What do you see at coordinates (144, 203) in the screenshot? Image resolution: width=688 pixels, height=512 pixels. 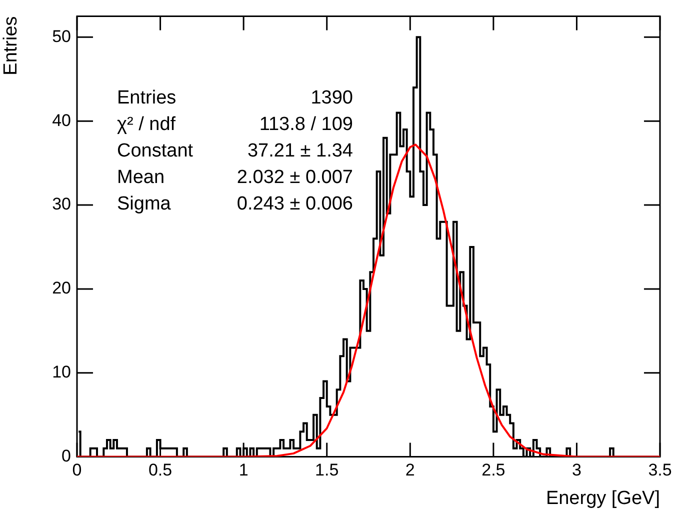 I see `annotation: Sigma` at bounding box center [144, 203].